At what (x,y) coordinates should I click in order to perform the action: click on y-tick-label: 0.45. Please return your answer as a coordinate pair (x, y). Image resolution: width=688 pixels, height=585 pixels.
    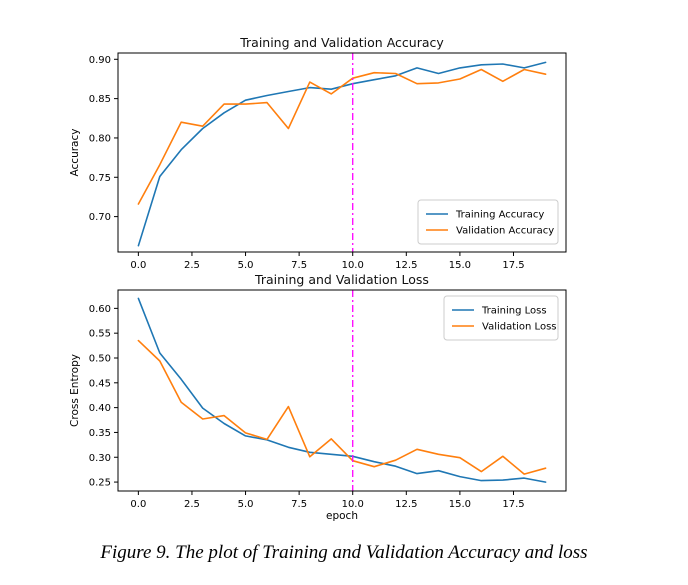
    Looking at the image, I should click on (100, 383).